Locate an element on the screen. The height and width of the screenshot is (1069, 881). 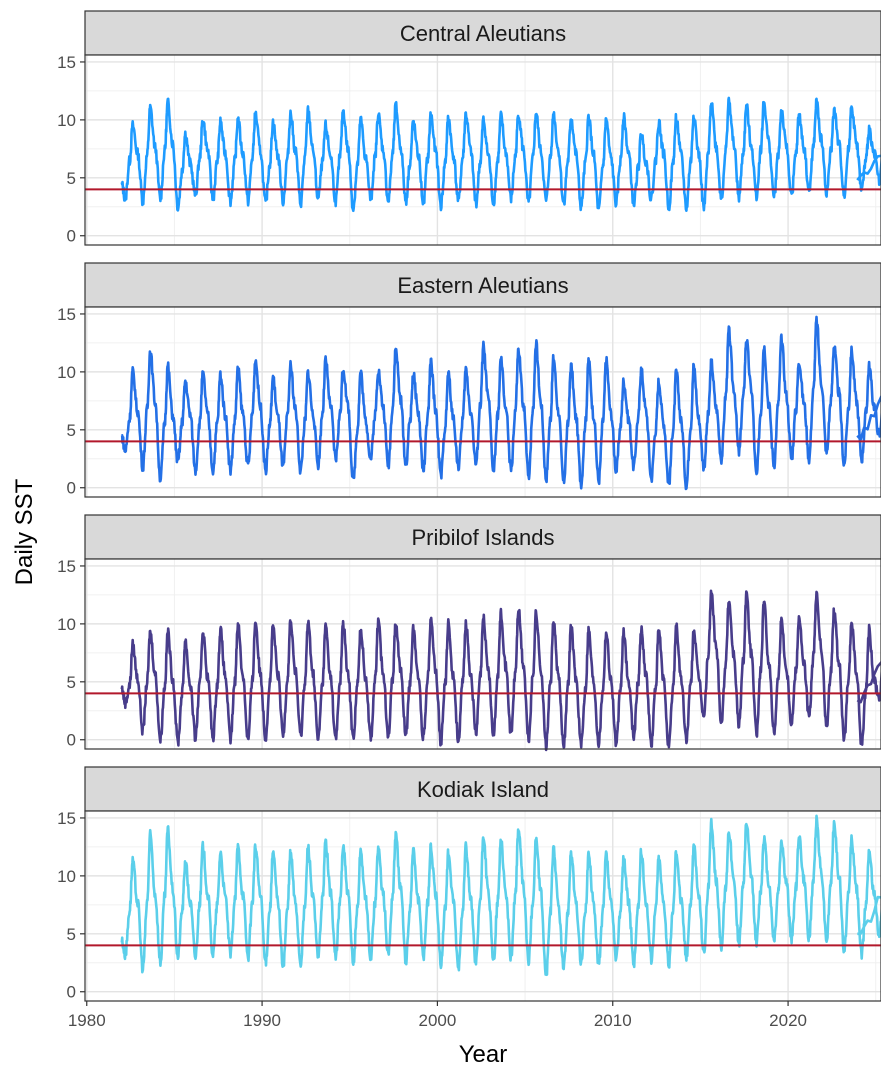
series-line-kodiak-island is located at coordinates (500, 895).